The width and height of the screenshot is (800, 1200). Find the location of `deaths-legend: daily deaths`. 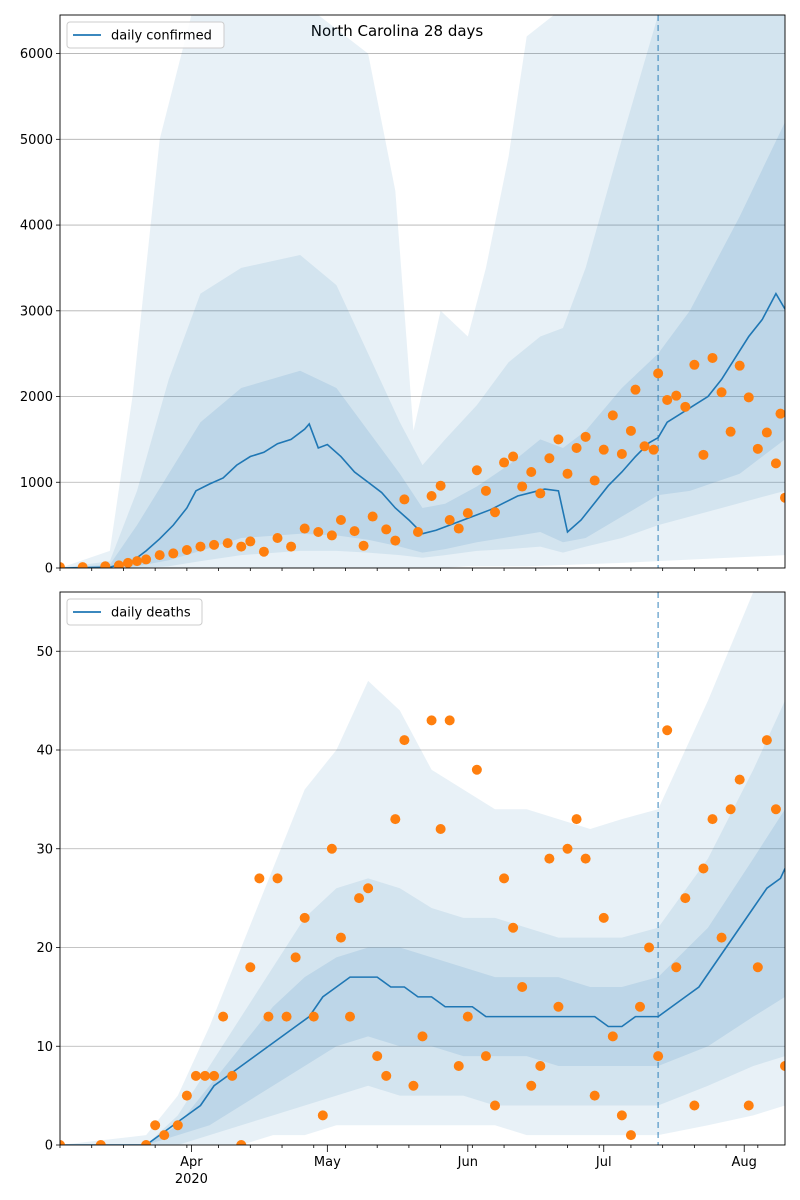

deaths-legend: daily deaths is located at coordinates (134, 612).